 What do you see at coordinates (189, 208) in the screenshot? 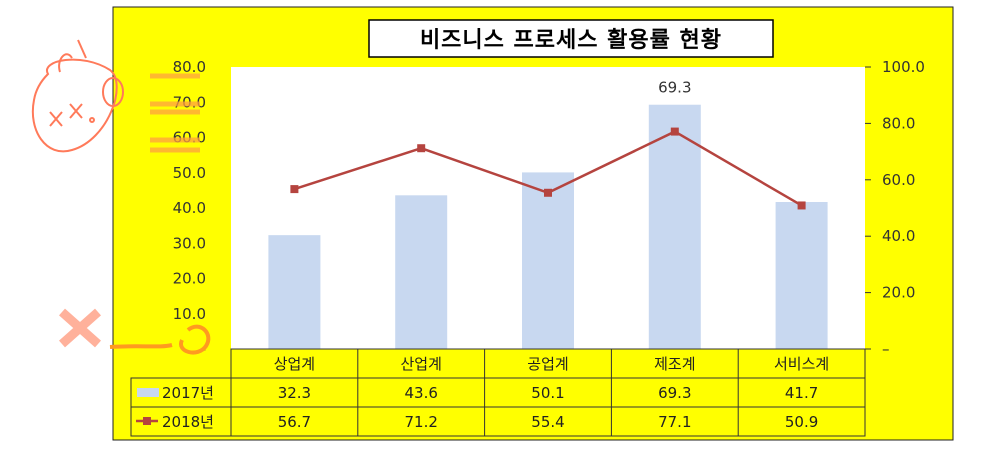
I see `left-tick-label: 40.0` at bounding box center [189, 208].